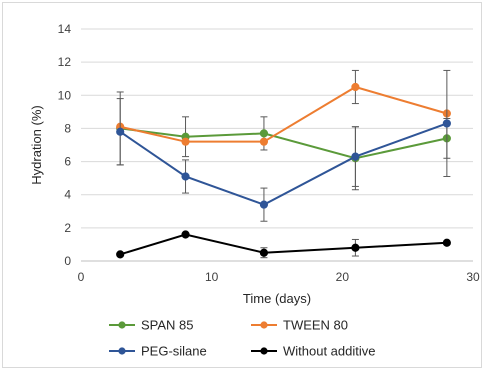 This screenshot has width=486, height=372. Describe the element at coordinates (277, 298) in the screenshot. I see `x-axis-title: Time (days)` at that location.